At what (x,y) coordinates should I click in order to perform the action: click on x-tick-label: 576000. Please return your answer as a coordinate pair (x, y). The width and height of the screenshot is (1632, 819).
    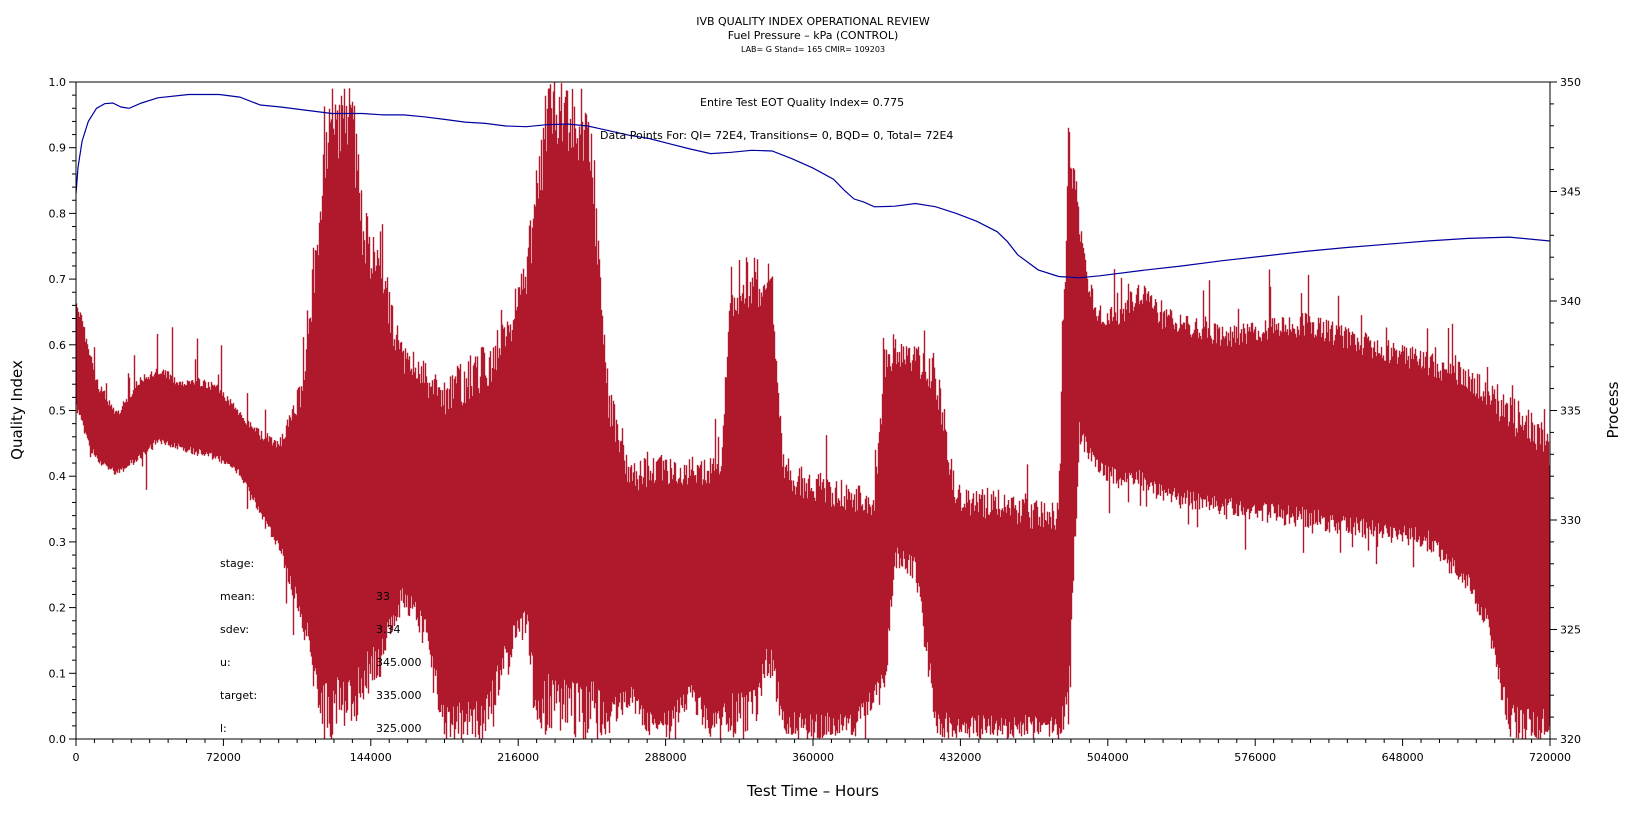
    Looking at the image, I should click on (1255, 757).